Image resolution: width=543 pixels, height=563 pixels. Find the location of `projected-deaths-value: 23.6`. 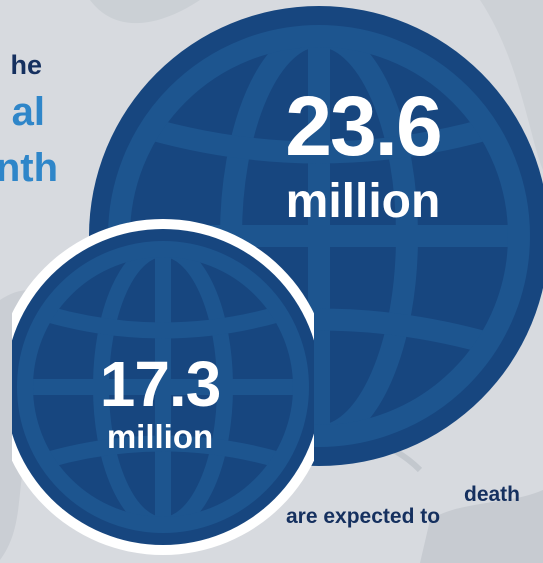

projected-deaths-value: 23.6 is located at coordinates (364, 126).